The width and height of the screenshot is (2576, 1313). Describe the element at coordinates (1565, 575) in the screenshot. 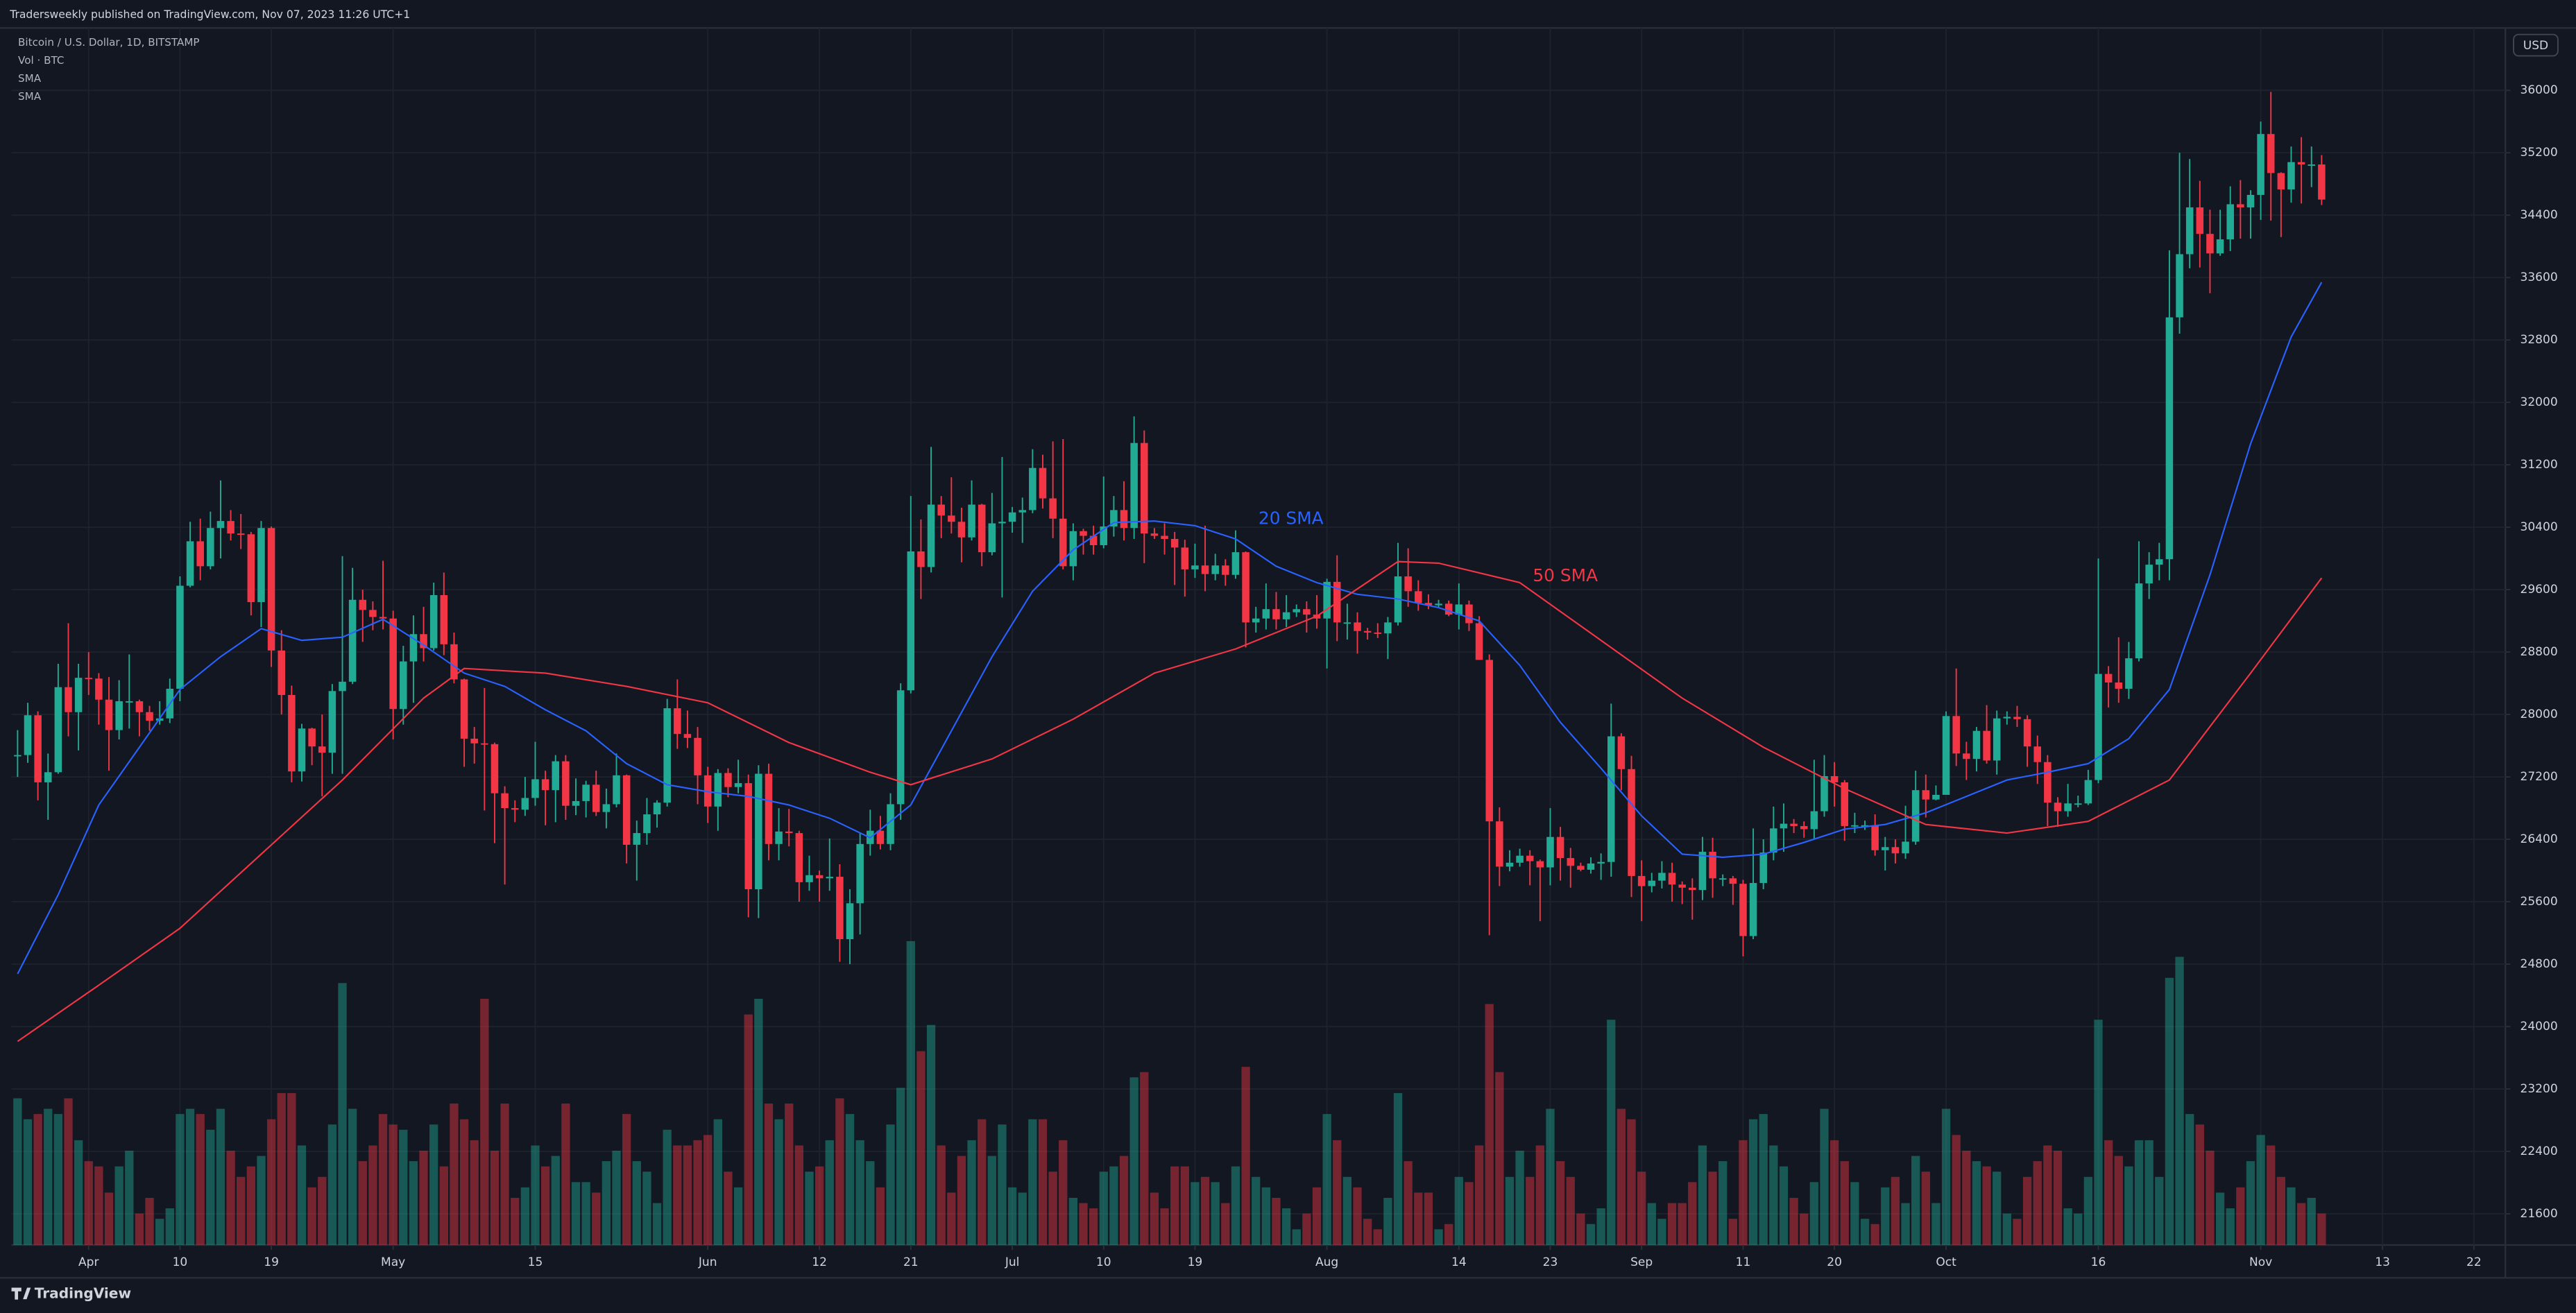

I see `sma-annotation: 50 SMA` at that location.